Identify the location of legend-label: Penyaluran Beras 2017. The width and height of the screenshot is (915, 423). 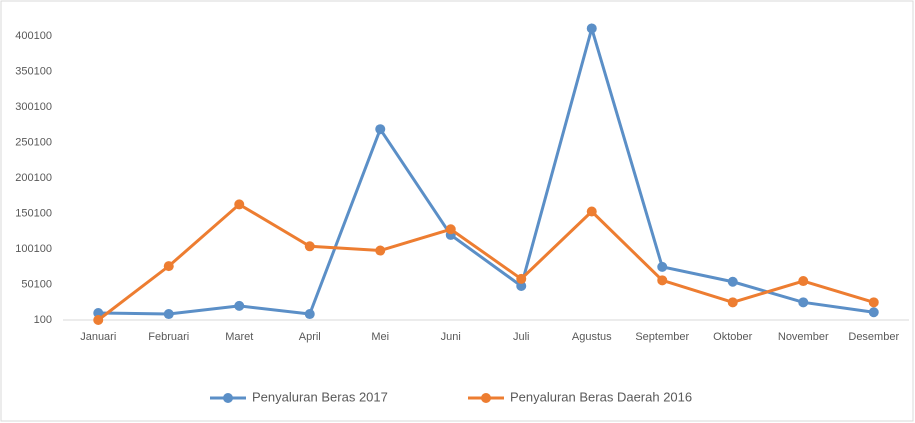
(320, 396).